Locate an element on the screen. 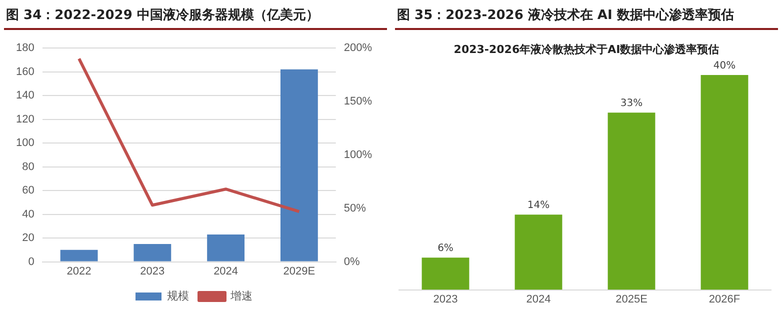 This screenshot has width=783, height=324. data-label: 14% is located at coordinates (538, 206).